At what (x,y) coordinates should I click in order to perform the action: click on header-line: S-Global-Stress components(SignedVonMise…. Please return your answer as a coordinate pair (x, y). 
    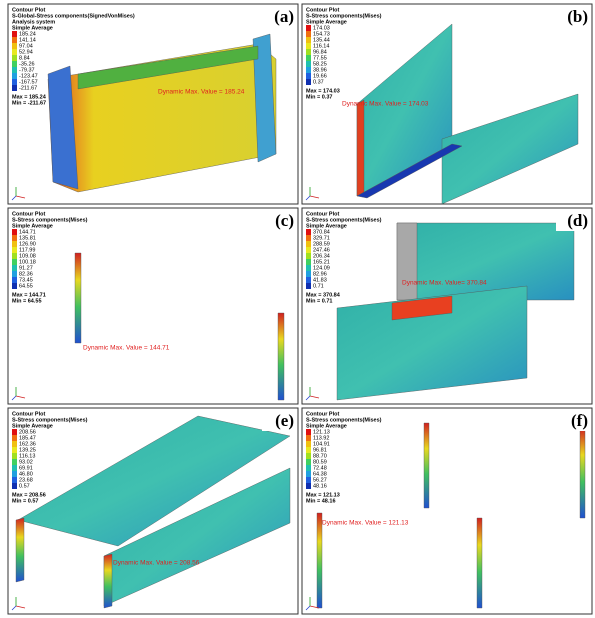
    Looking at the image, I should click on (73, 16).